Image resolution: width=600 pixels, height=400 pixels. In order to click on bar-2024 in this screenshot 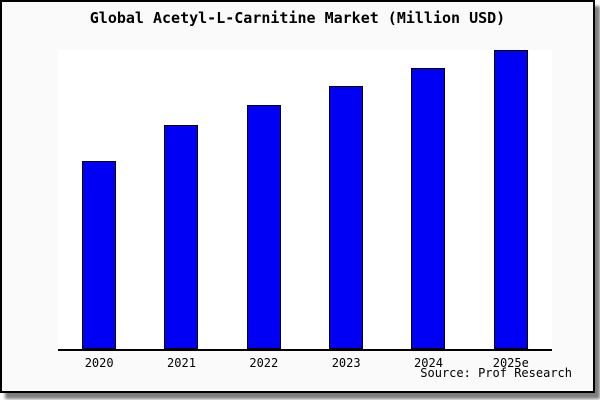, I will do `click(428, 208)`.